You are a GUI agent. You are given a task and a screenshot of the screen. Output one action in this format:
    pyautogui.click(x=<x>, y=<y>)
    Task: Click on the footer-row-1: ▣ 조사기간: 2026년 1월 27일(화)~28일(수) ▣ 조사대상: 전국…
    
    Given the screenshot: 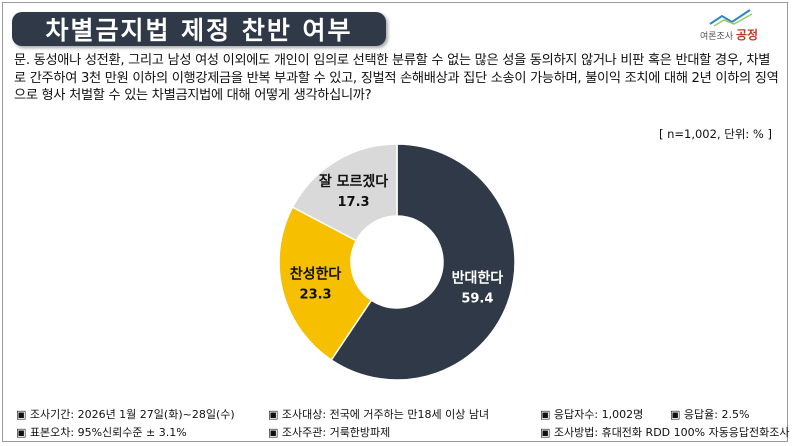 What is the action you would take?
    pyautogui.click(x=401, y=414)
    